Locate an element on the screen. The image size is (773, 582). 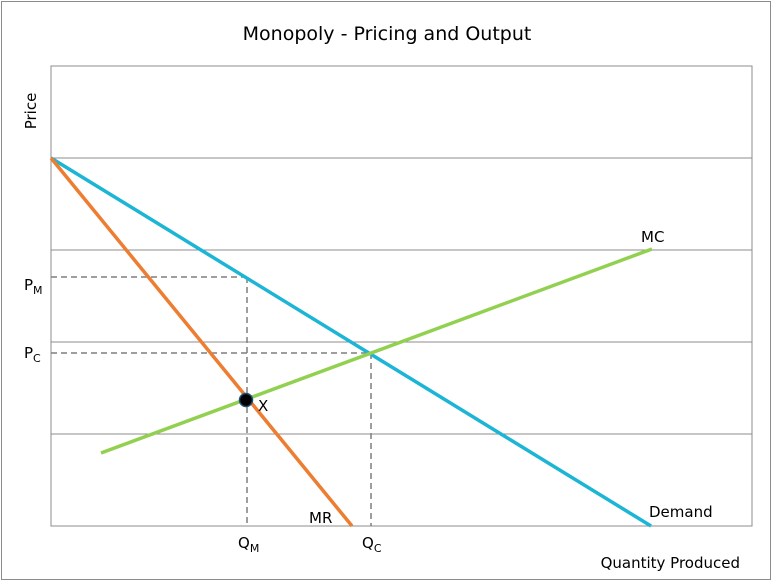
demand-label: Demand is located at coordinates (681, 512).